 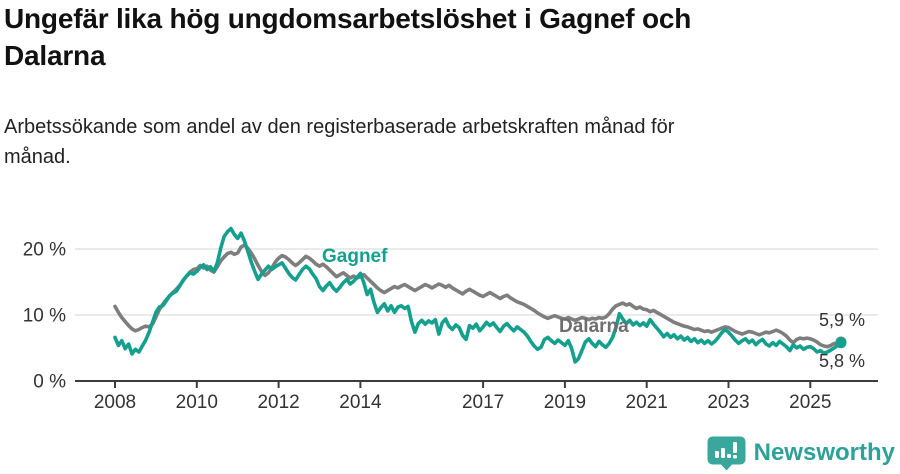 I want to click on y-tick-label-10: 10 %, so click(x=44, y=316).